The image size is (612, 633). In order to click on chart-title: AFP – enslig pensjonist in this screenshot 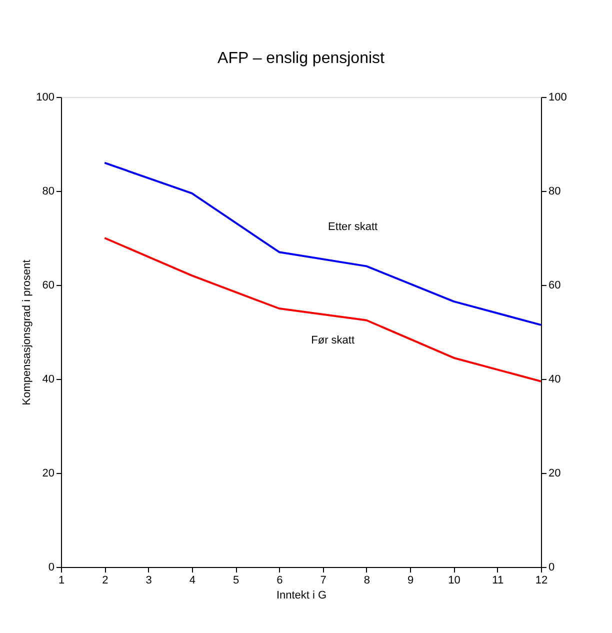, I will do `click(302, 58)`.